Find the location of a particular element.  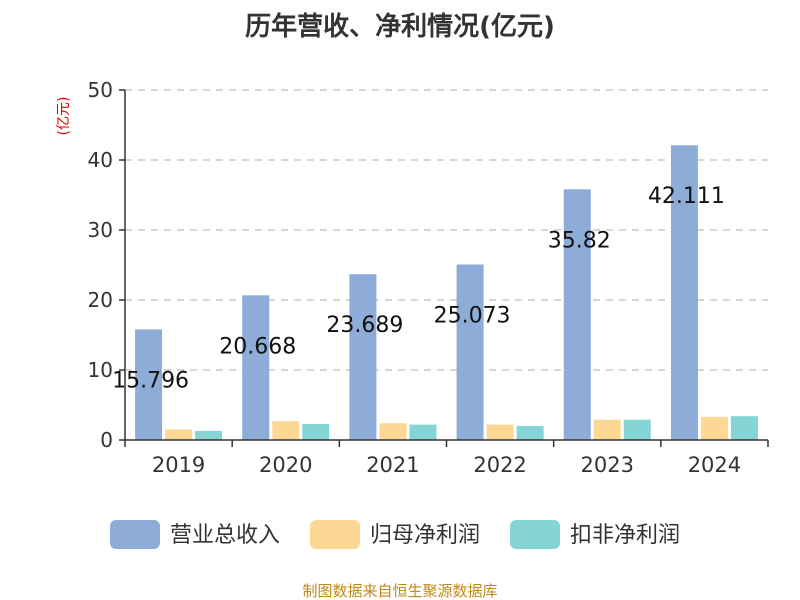

y-tick-label: 0 is located at coordinates (106, 440).